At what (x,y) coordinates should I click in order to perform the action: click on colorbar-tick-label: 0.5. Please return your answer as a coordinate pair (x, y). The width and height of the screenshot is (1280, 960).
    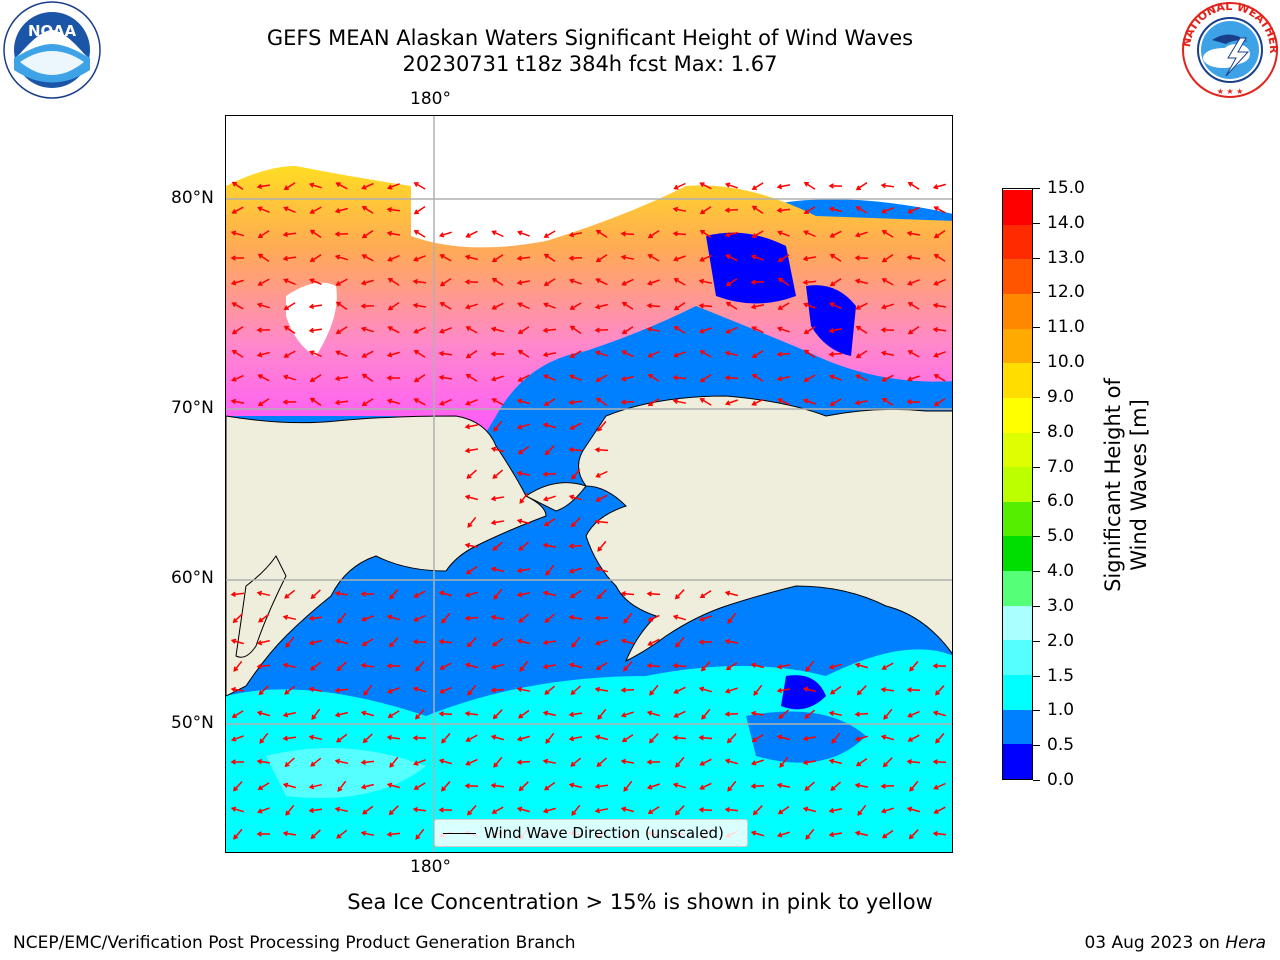
    Looking at the image, I should click on (1061, 745).